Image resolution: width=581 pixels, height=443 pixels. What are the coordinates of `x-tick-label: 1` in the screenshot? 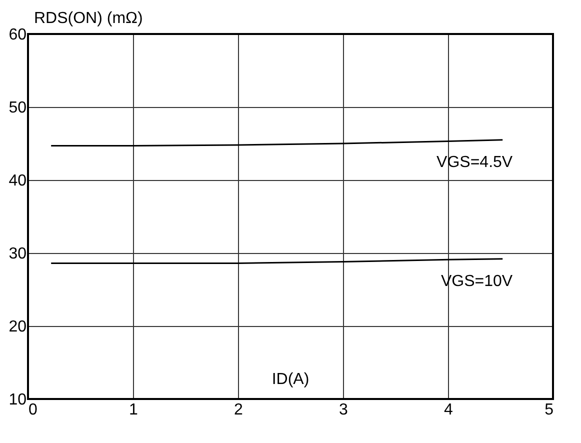 It's located at (133, 410).